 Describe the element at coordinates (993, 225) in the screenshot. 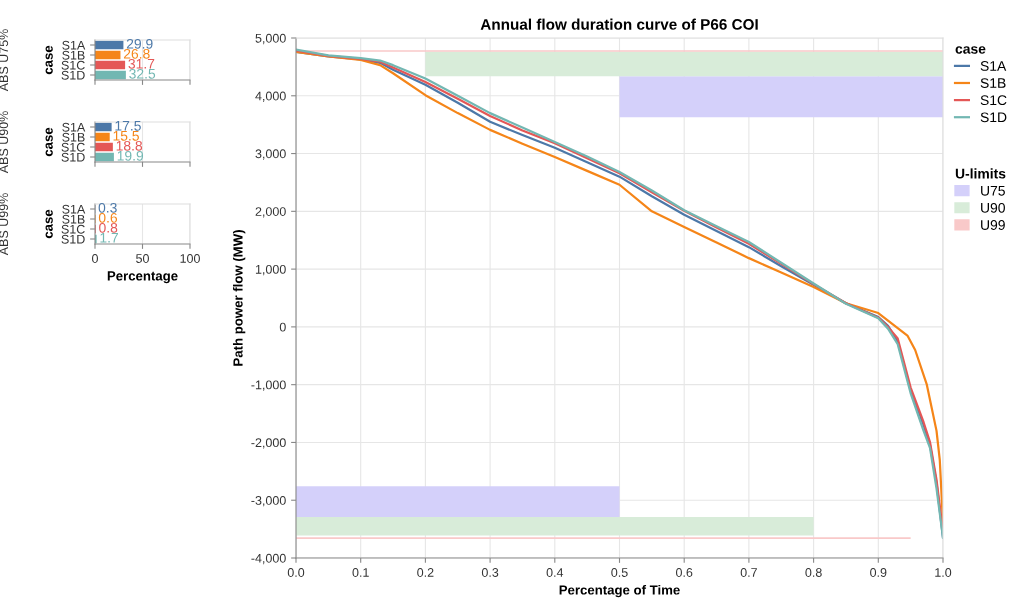

I see `legend-label: U99` at that location.